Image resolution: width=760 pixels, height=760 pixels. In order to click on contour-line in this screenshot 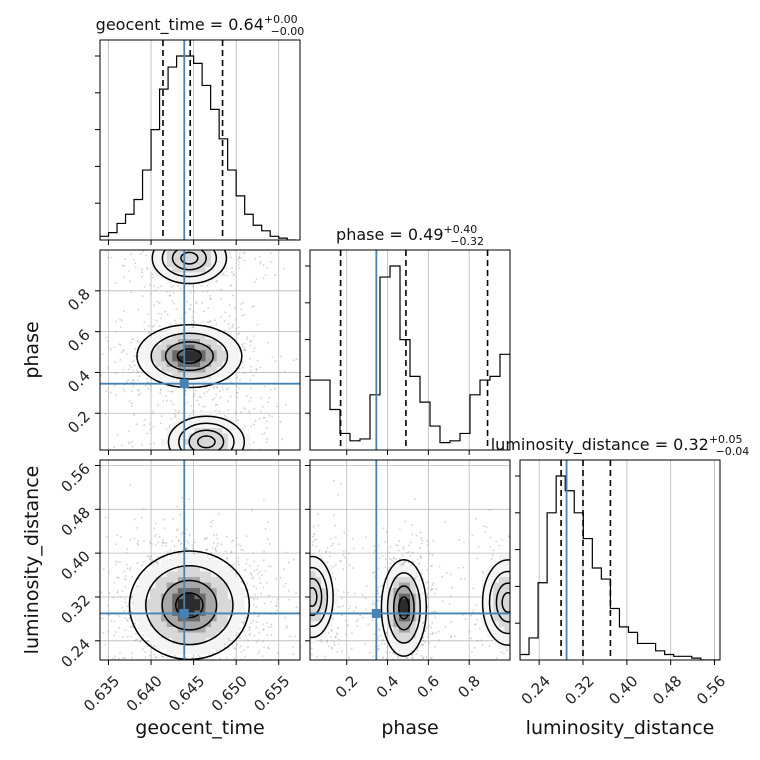, I will do `click(189, 258)`.